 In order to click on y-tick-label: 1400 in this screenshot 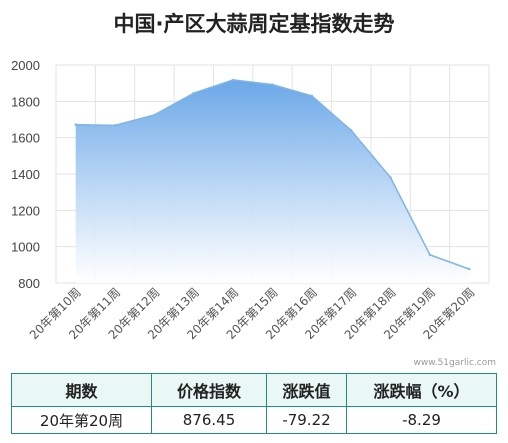, I will do `click(25, 174)`.